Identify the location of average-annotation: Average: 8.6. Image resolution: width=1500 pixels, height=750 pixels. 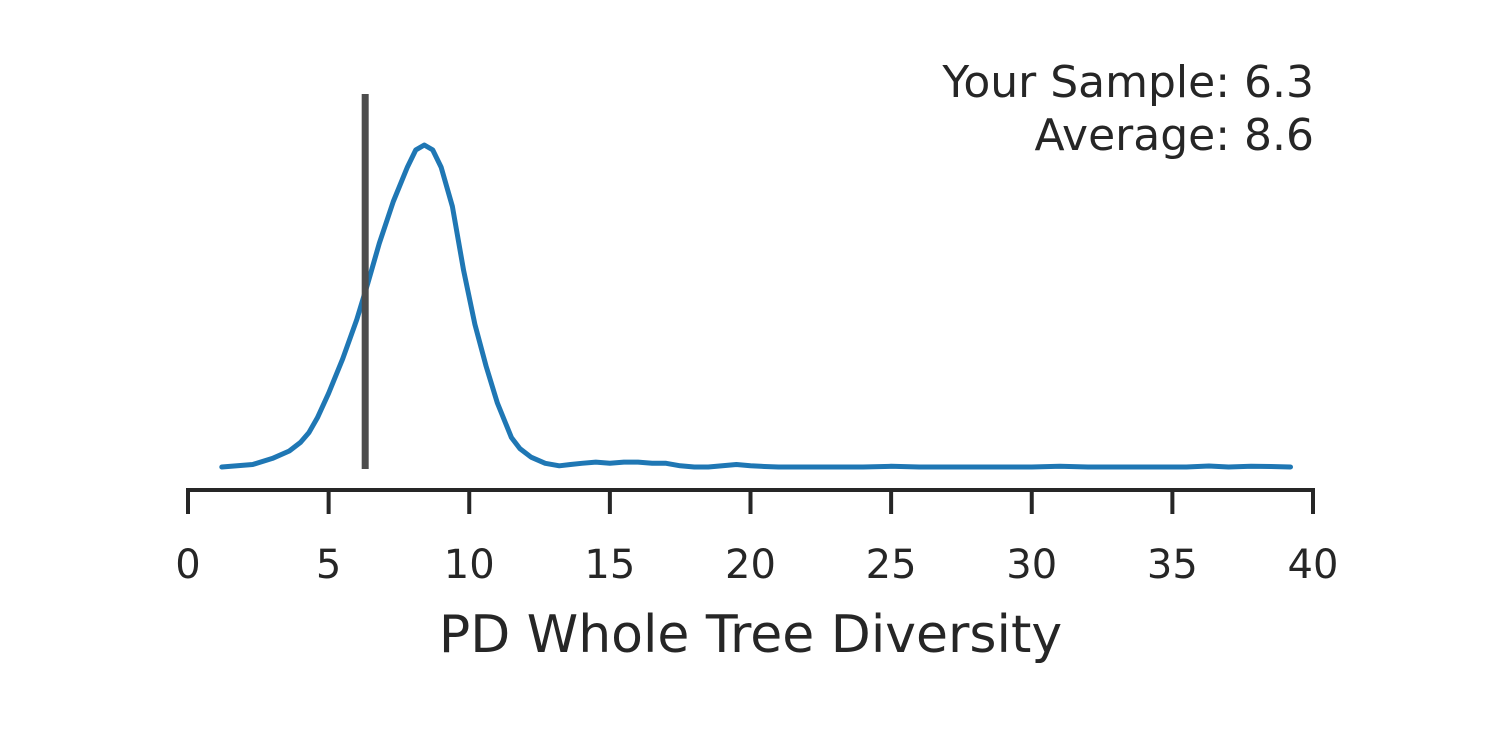
(1174, 135).